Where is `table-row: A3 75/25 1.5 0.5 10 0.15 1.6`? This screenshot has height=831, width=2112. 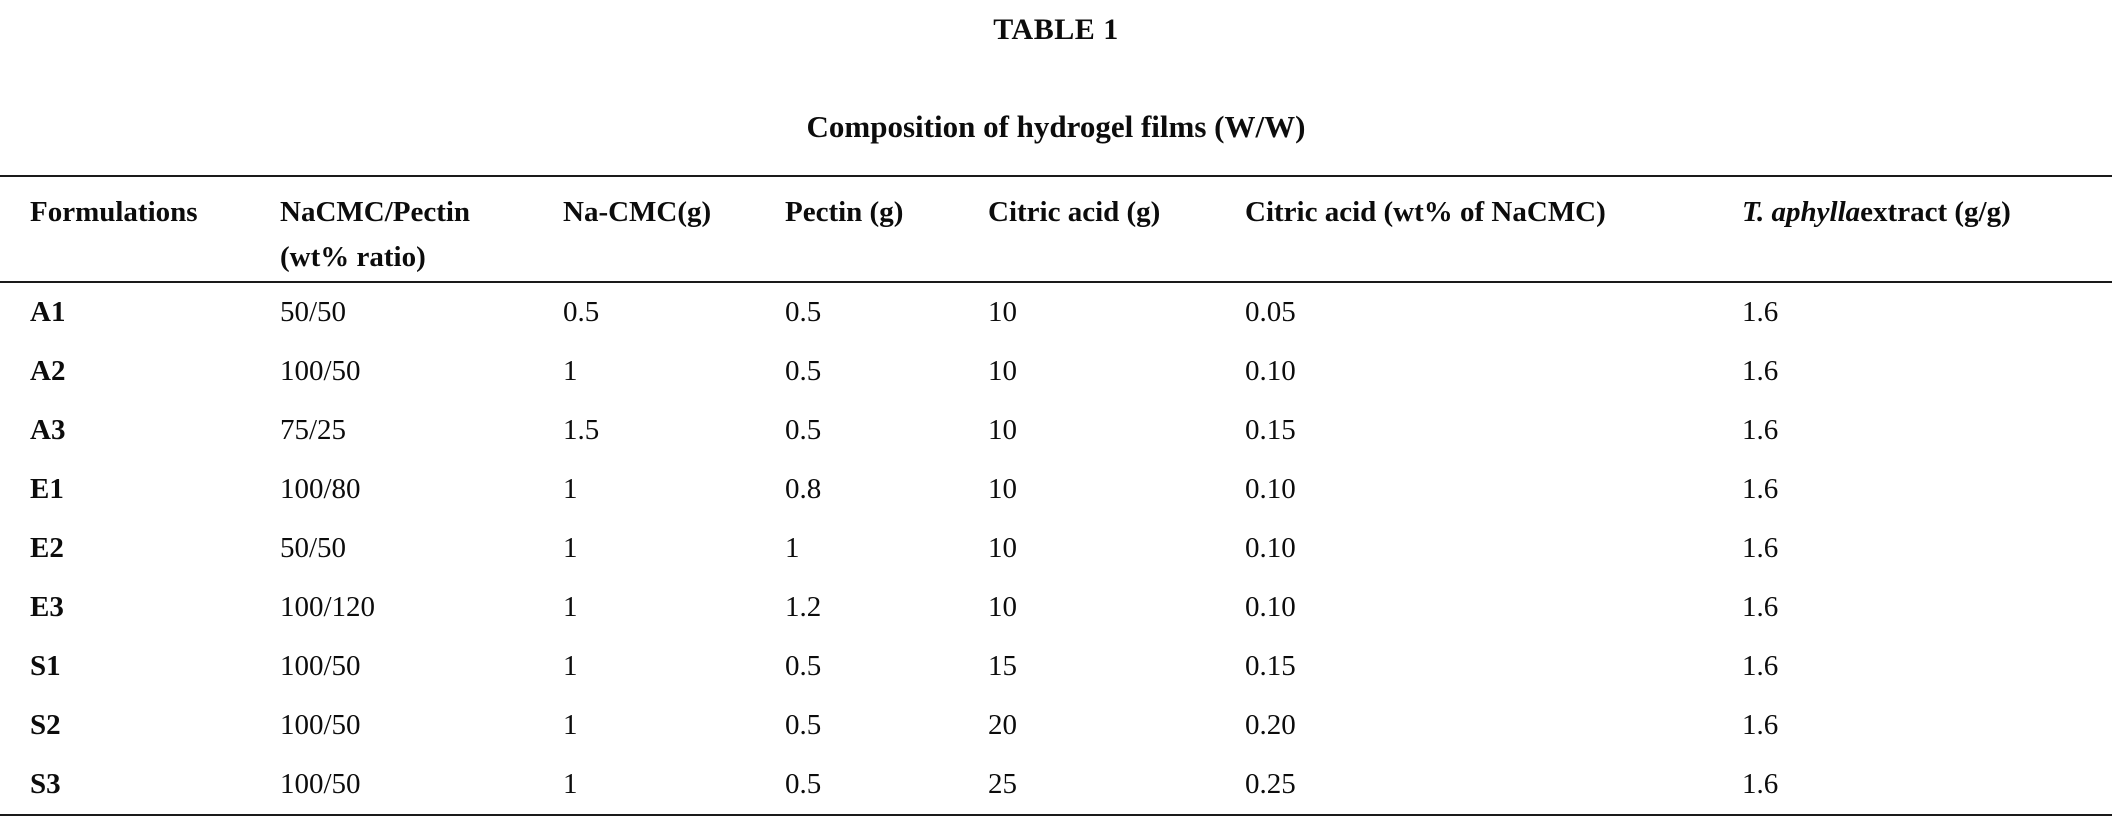 table-row: A3 75/25 1.5 0.5 10 0.15 1.6 is located at coordinates (1056, 430).